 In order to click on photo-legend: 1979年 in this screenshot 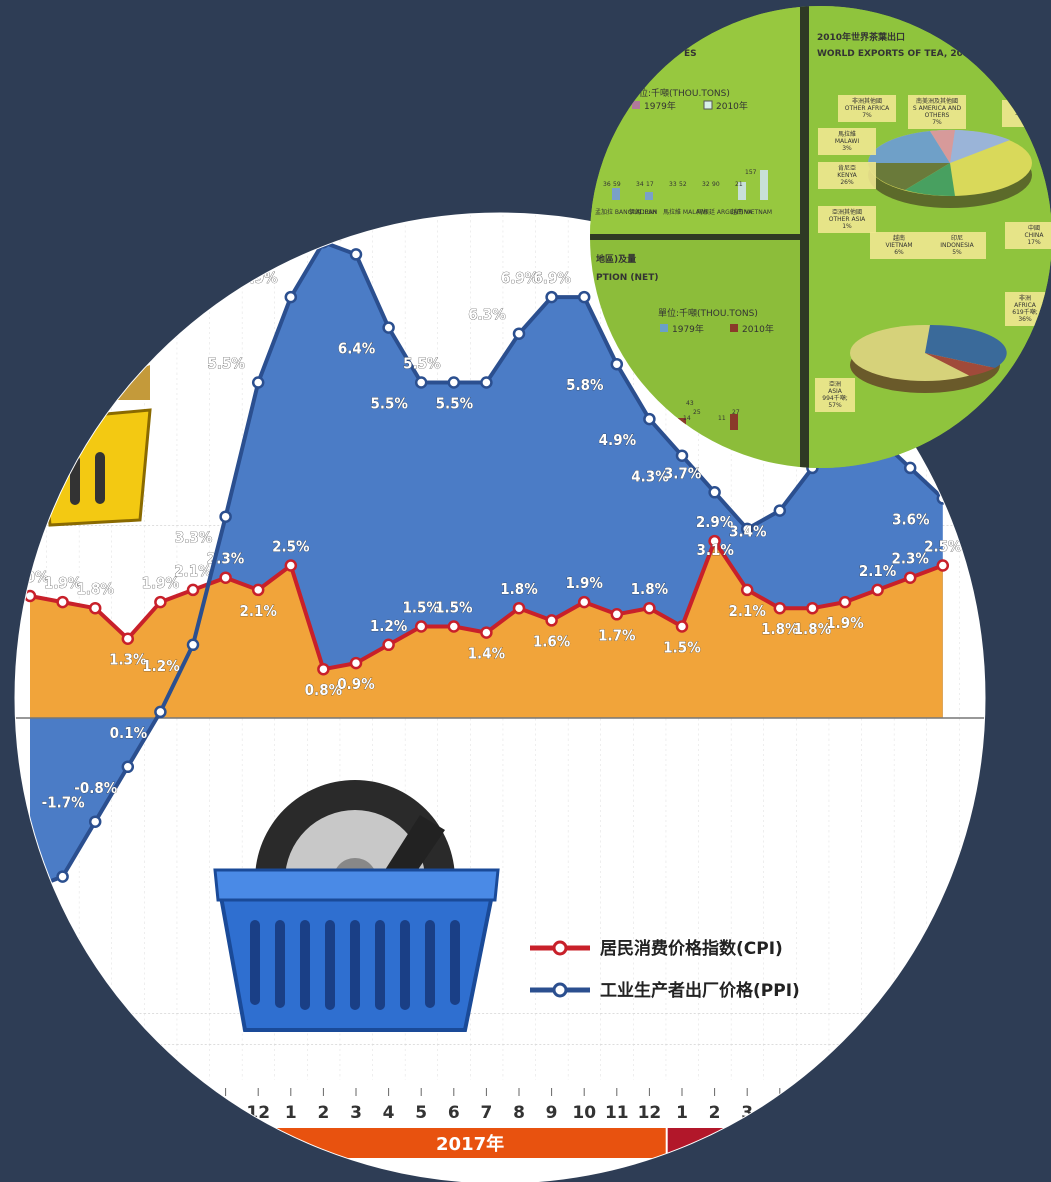, I will do `click(660, 106)`.